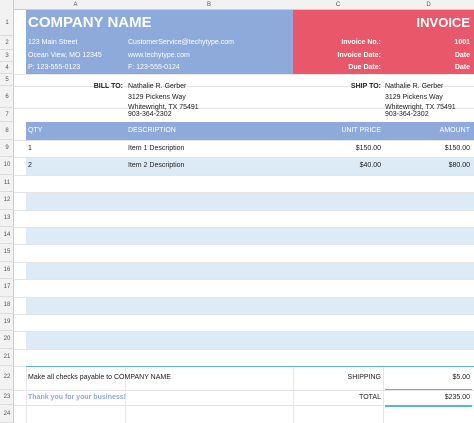 The width and height of the screenshot is (474, 423). I want to click on row-header: 21, so click(7, 358).